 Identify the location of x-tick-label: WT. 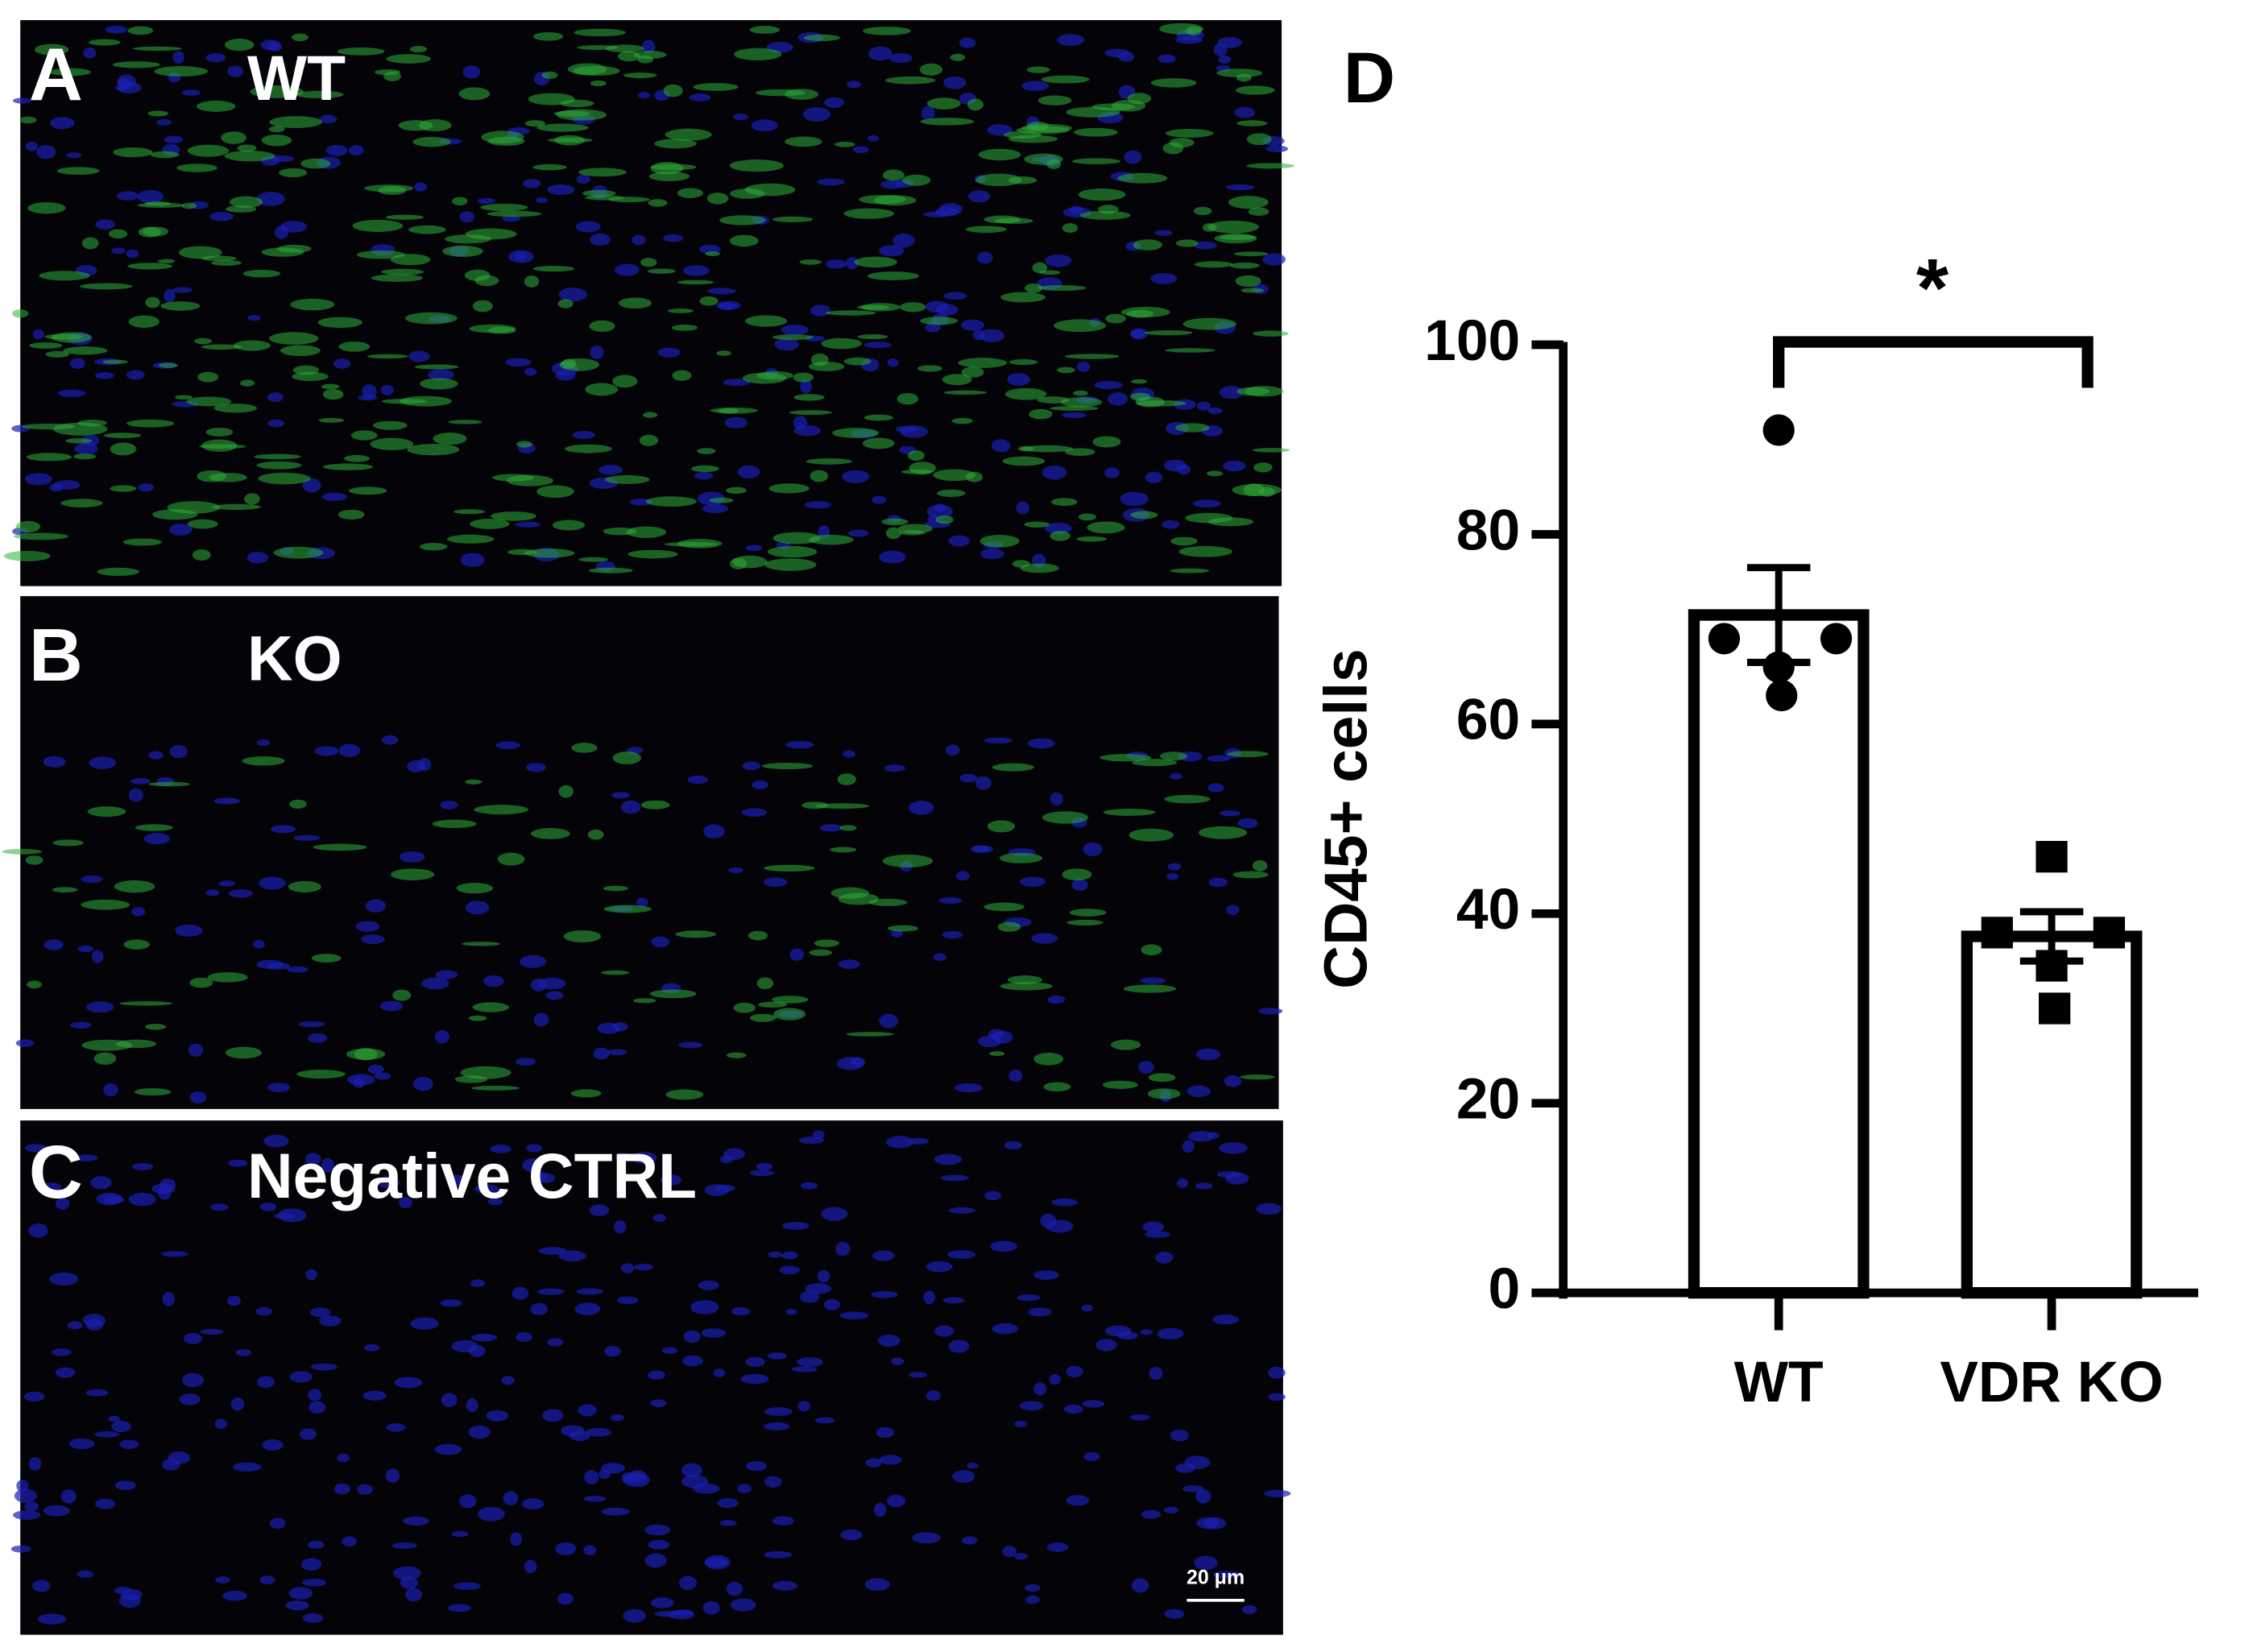
(1779, 1382).